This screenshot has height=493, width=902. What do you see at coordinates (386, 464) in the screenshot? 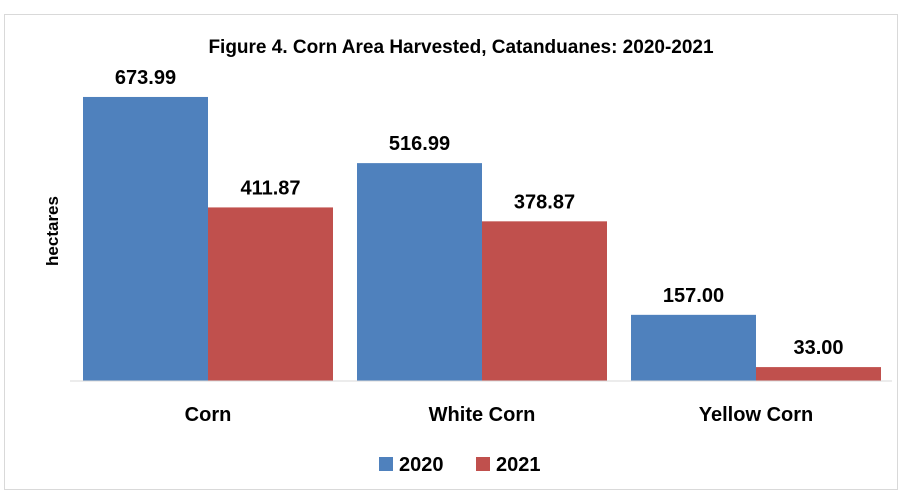
I see `legend-swatch-2020` at bounding box center [386, 464].